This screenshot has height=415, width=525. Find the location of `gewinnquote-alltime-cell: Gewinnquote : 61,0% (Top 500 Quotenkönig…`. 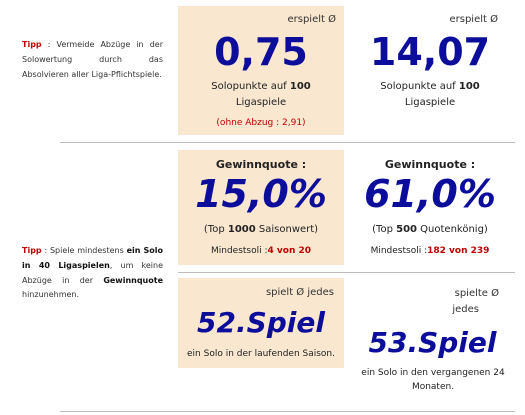

gewinnquote-alltime-cell: Gewinnquote : 61,0% (Top 500 Quotenkönig… is located at coordinates (430, 207).